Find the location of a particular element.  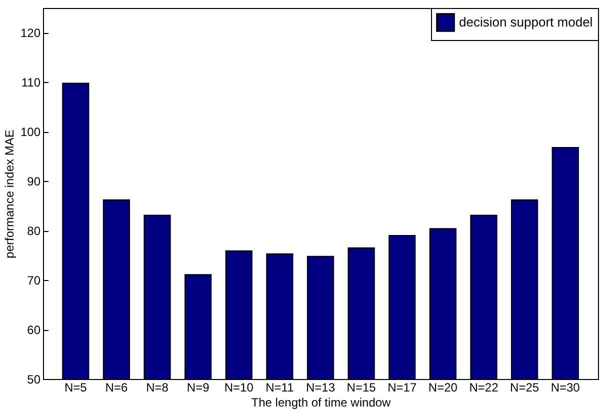

x-tick-label: N=13 is located at coordinates (321, 387).